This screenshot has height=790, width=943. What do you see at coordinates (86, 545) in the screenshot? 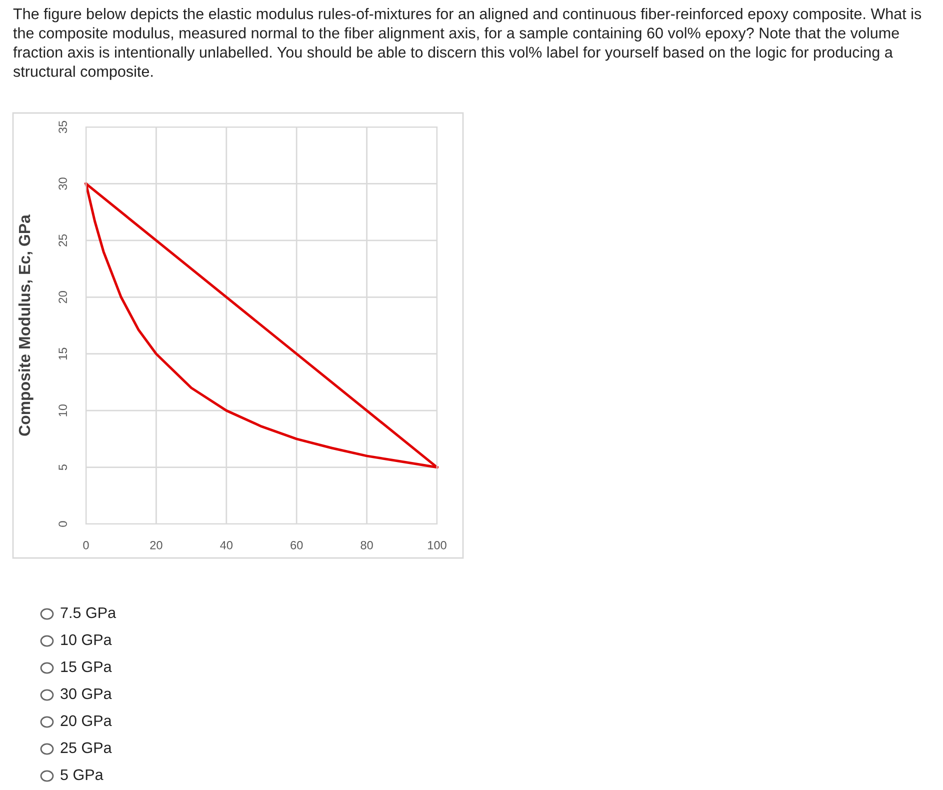
I see `x-tick-label: 0` at bounding box center [86, 545].